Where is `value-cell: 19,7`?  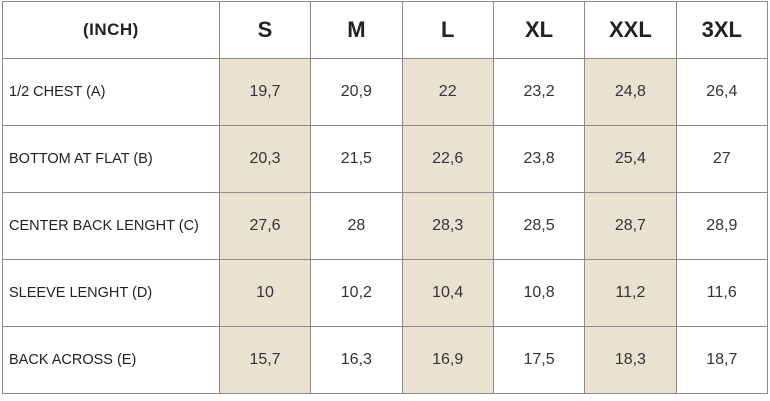
value-cell: 19,7 is located at coordinates (265, 92).